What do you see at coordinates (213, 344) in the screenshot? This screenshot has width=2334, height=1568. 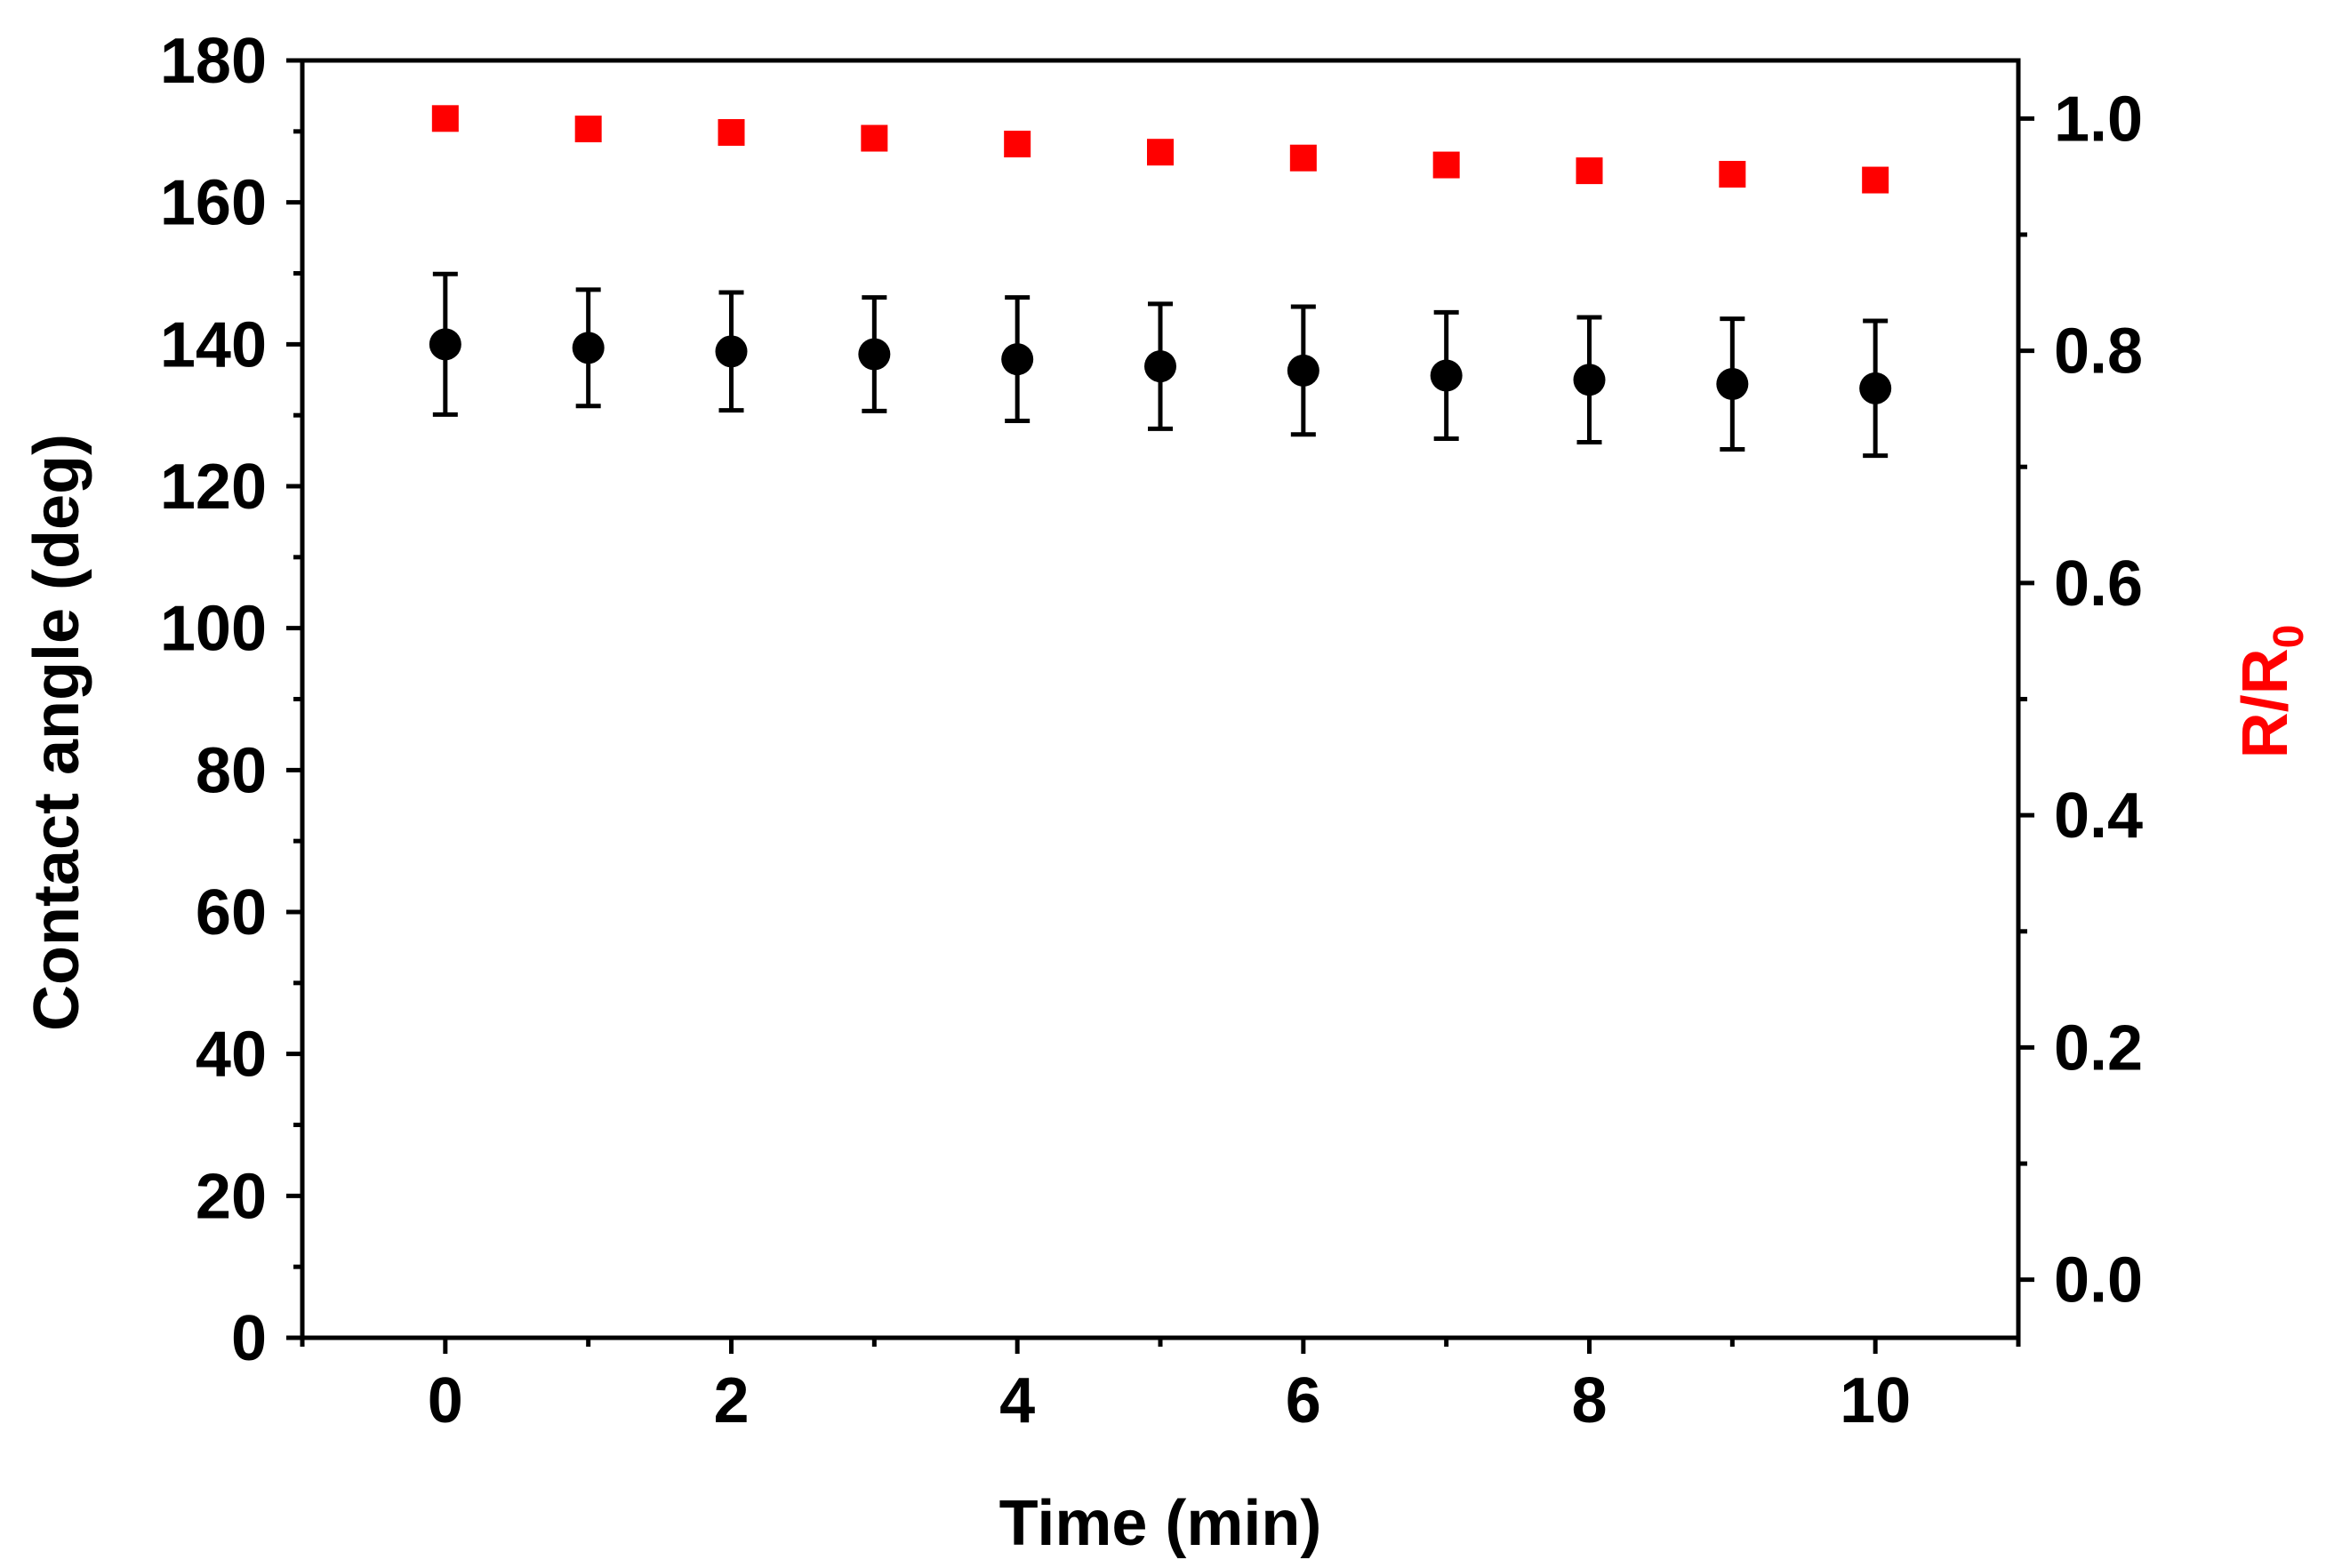 I see `y-tick-label: 140` at bounding box center [213, 344].